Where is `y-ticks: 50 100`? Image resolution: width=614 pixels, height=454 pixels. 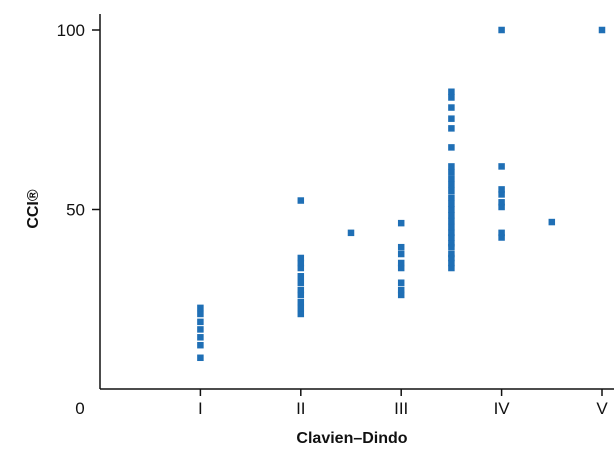
y-ticks: 50 100 is located at coordinates (78, 120).